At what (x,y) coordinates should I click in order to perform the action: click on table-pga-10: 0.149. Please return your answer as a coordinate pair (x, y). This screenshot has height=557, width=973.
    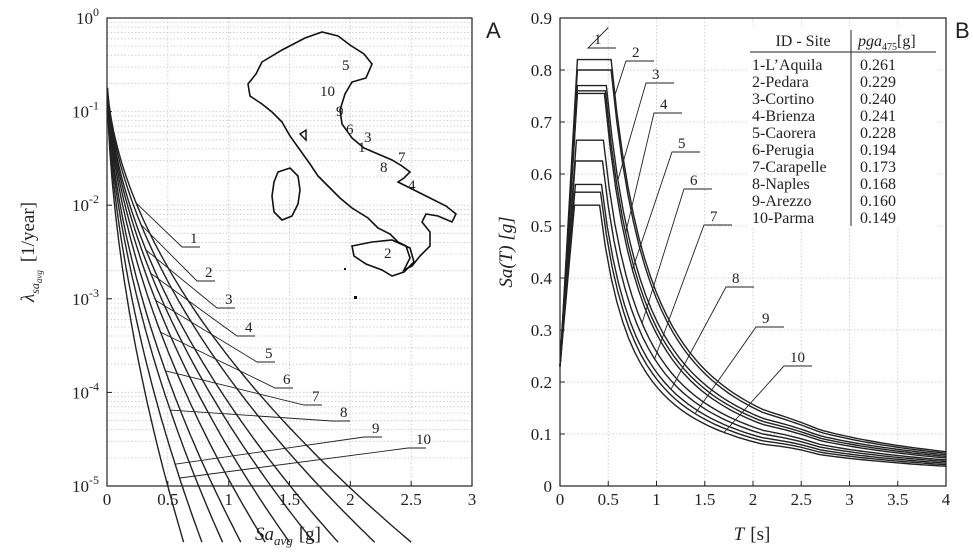
    Looking at the image, I should click on (878, 218).